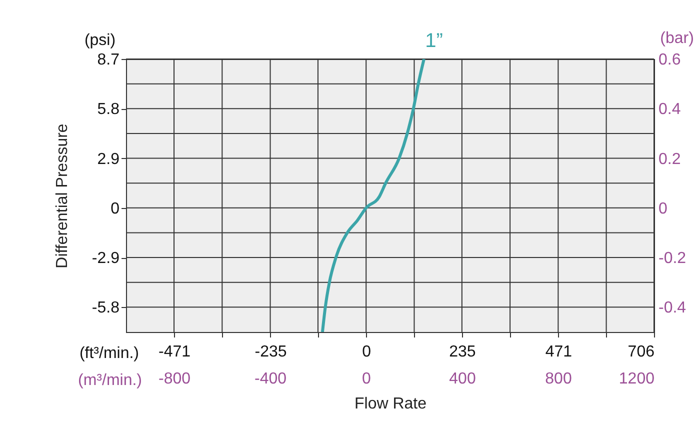 The height and width of the screenshot is (425, 698). Describe the element at coordinates (462, 352) in the screenshot. I see `x-tick-label: 235` at that location.